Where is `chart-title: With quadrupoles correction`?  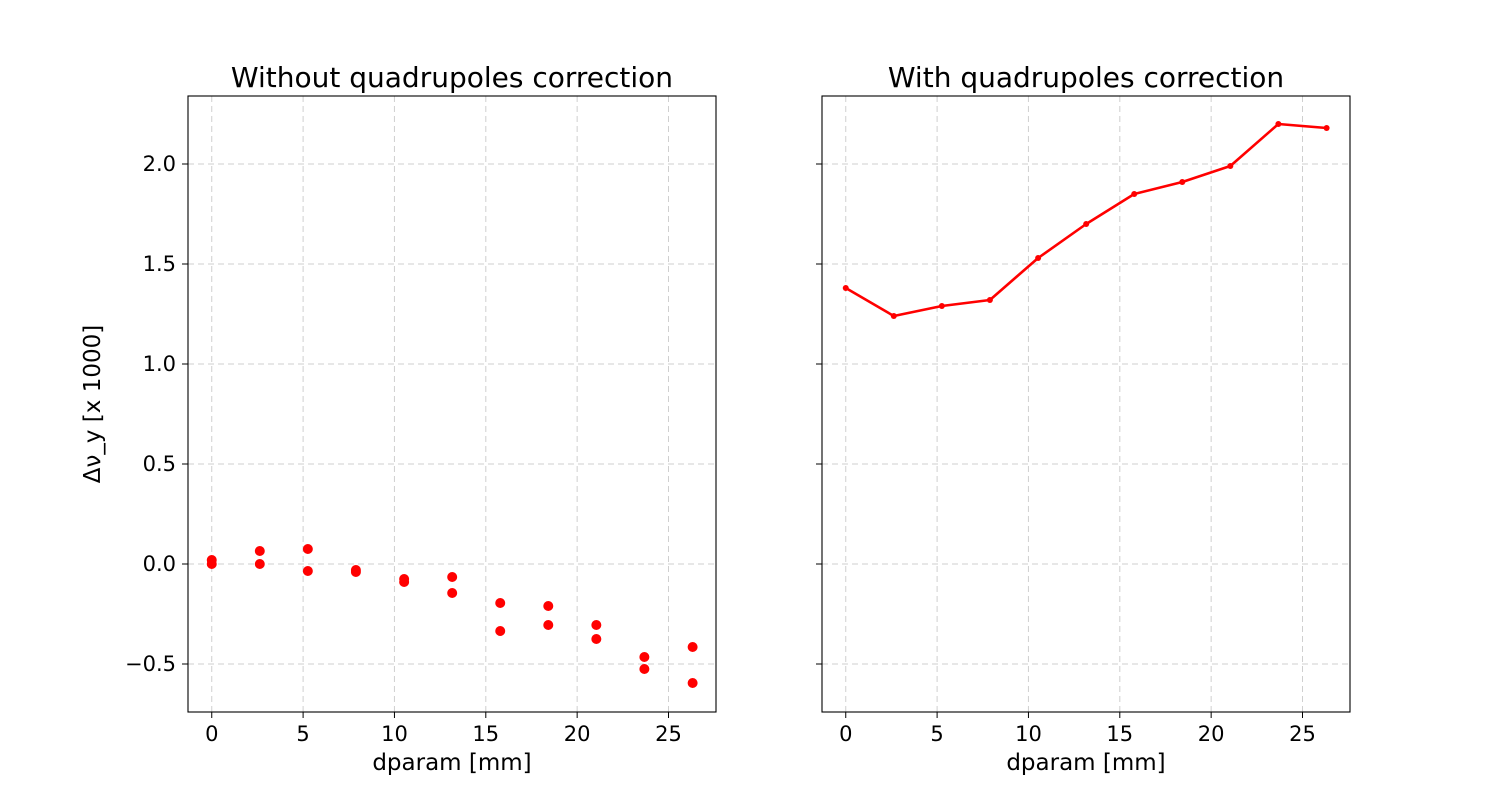 chart-title: With quadrupoles correction is located at coordinates (1086, 77).